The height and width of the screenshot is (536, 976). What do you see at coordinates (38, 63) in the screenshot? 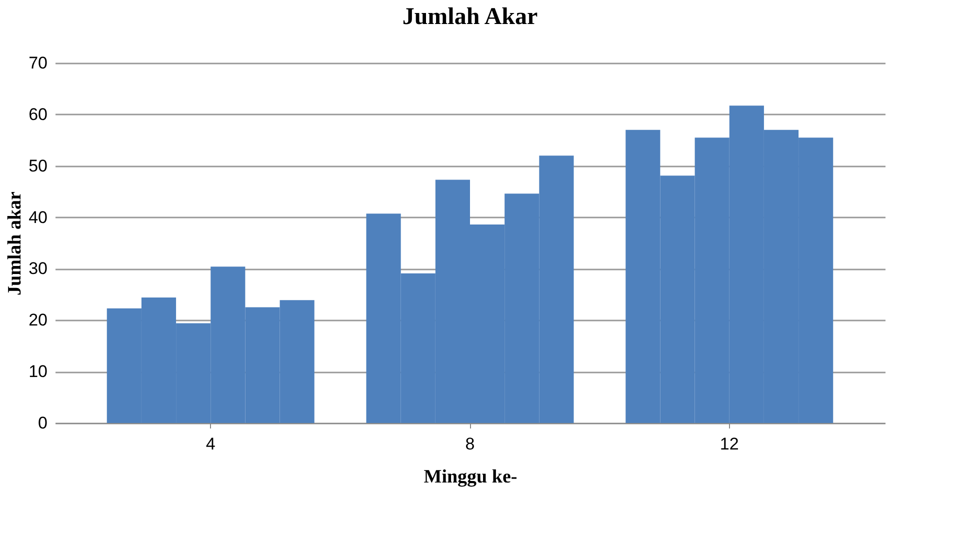
I see `y-tick-label: 70` at bounding box center [38, 63].